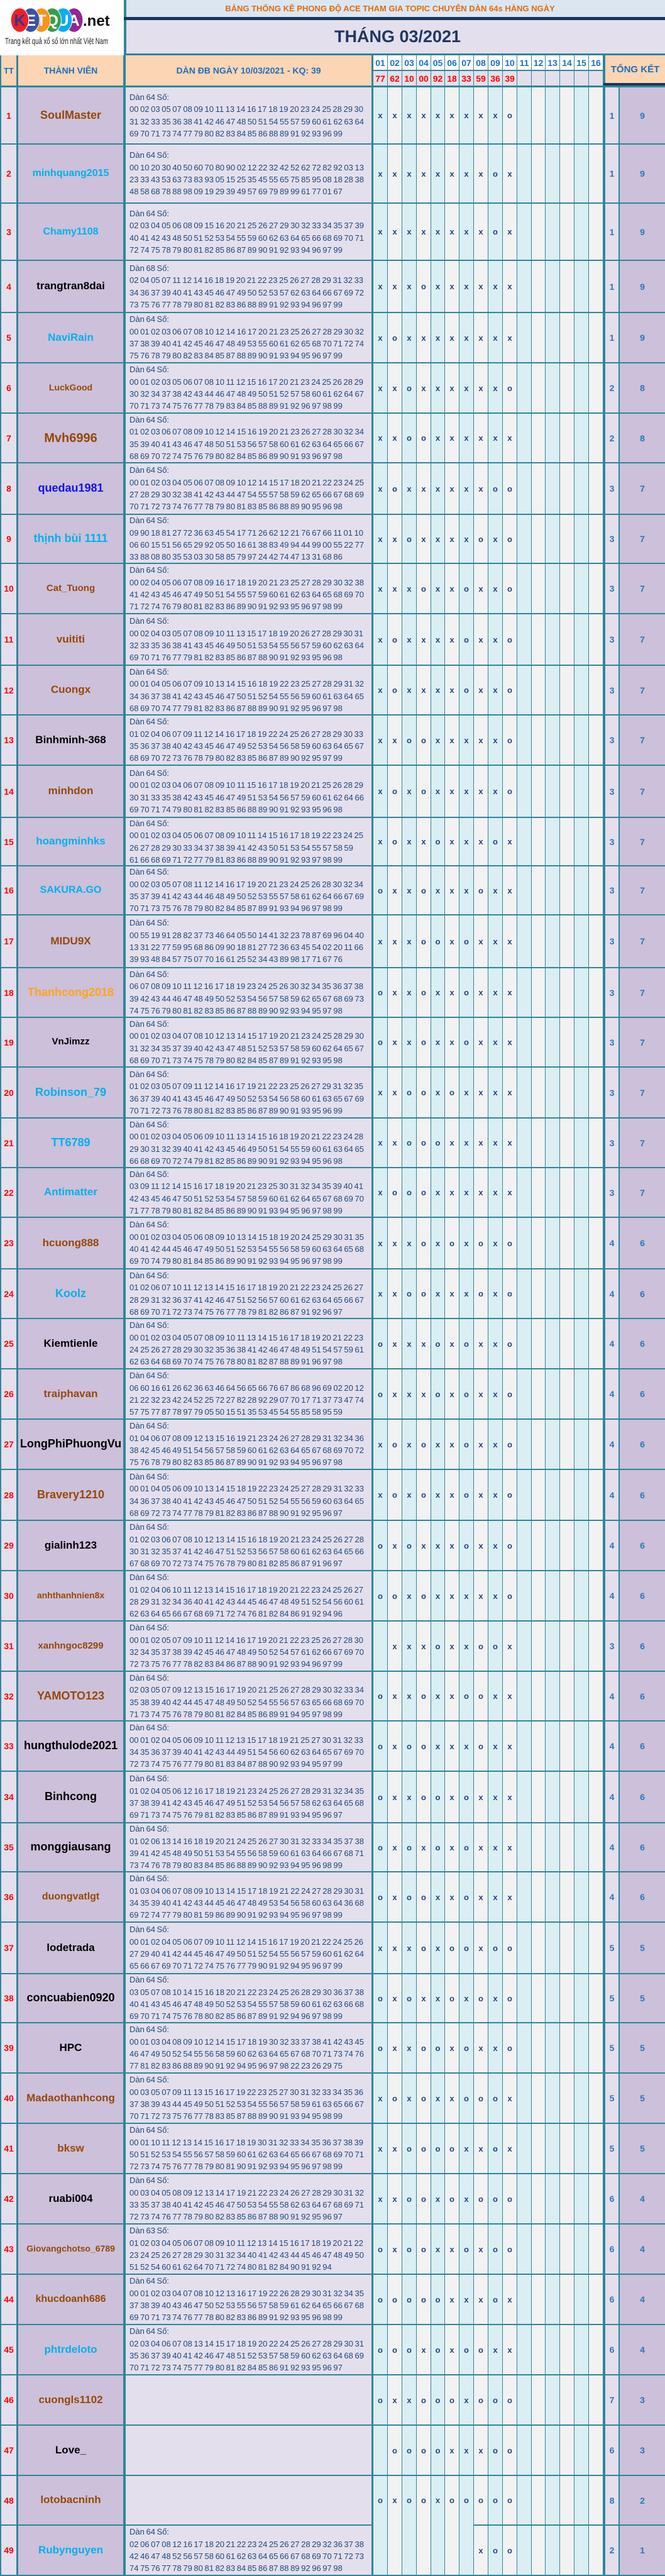 The height and width of the screenshot is (2576, 665). I want to click on svg-text: .net, so click(96, 21).